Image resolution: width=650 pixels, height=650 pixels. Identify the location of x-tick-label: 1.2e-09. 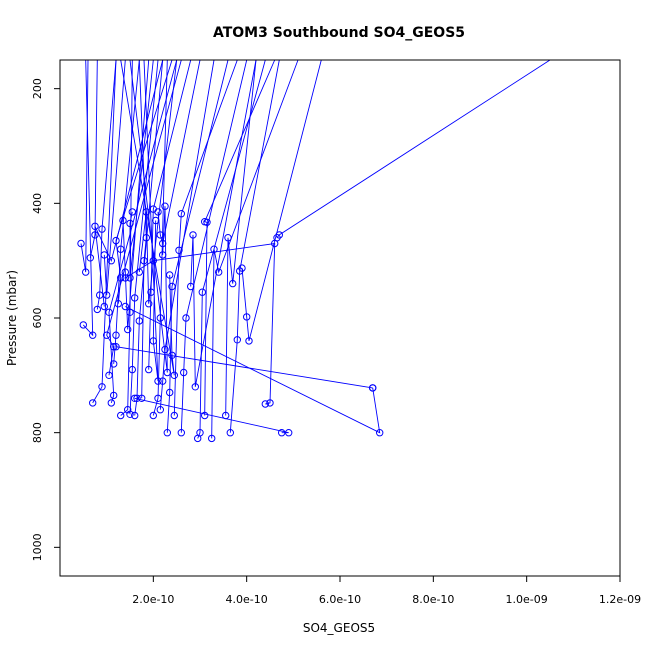
(620, 599).